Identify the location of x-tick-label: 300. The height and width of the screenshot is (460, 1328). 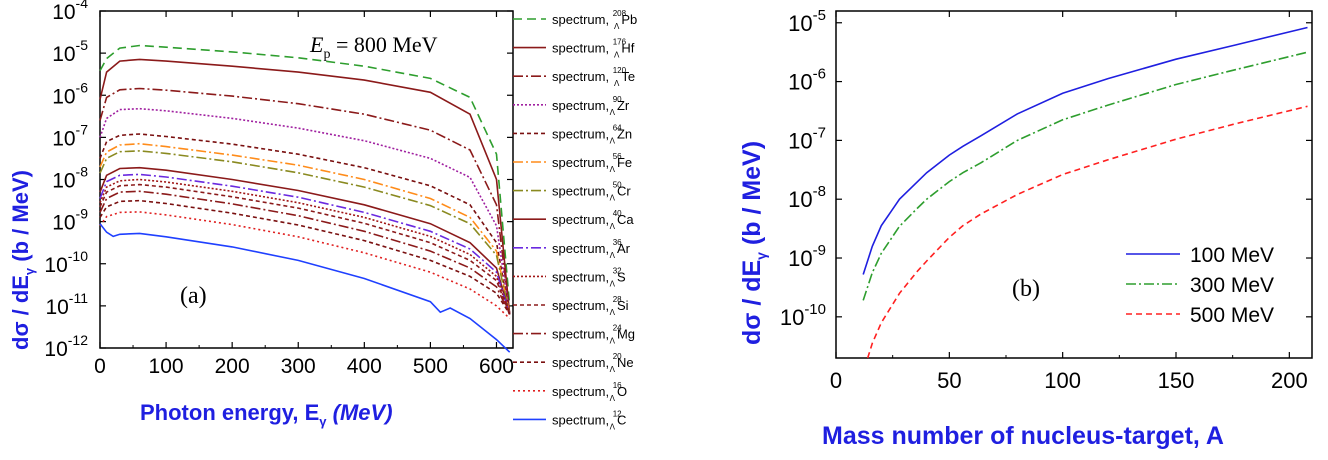
(298, 366).